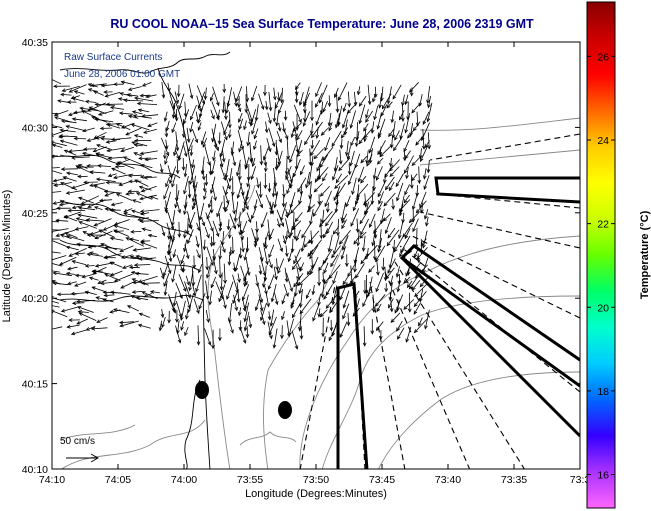 The image size is (651, 511). What do you see at coordinates (504, 147) in the screenshot?
I see `dashed-ray` at bounding box center [504, 147].